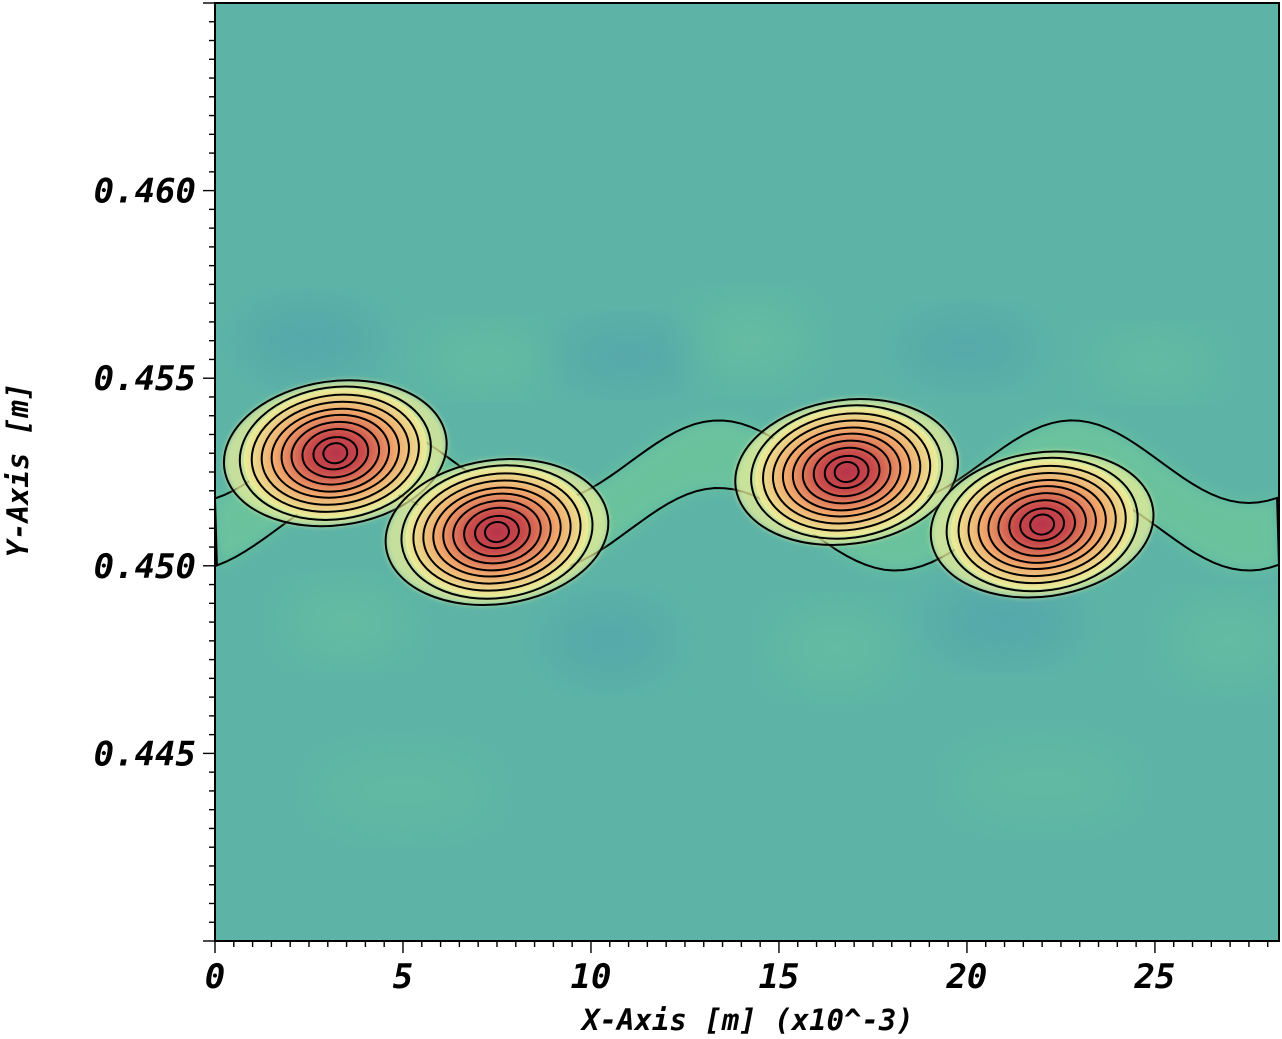 Image resolution: width=1282 pixels, height=1039 pixels. What do you see at coordinates (215, 977) in the screenshot?
I see `x-tick-label: 0` at bounding box center [215, 977].